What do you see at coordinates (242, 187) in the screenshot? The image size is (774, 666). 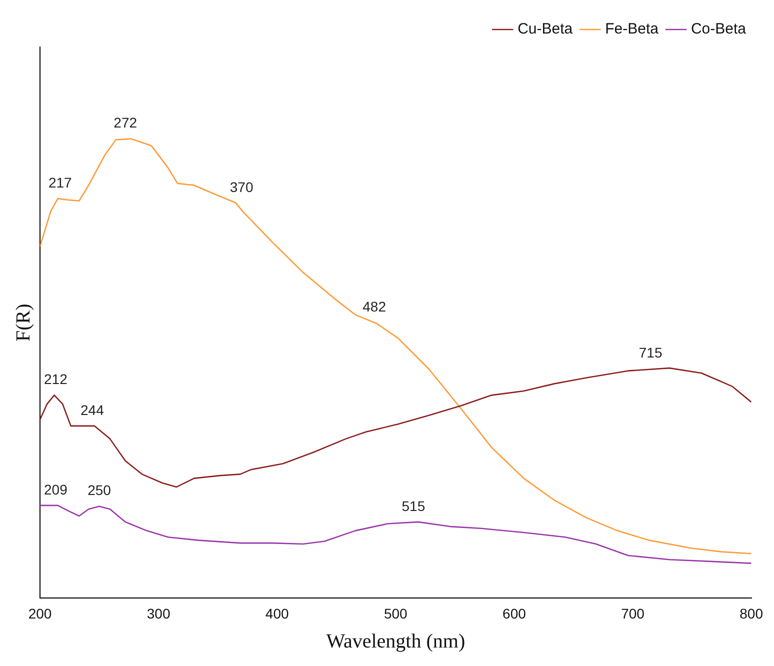 I see `annotation: 370` at bounding box center [242, 187].